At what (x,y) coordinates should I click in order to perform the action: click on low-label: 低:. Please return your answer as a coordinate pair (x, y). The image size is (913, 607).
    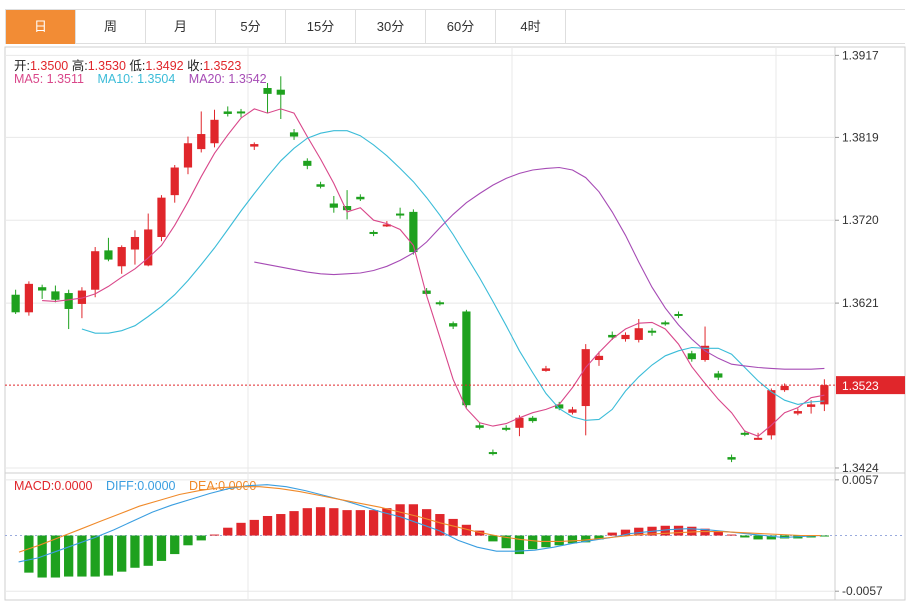
    Looking at the image, I should click on (137, 66).